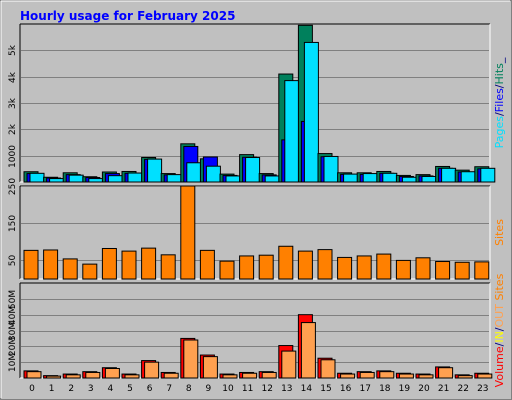  Describe the element at coordinates (13, 261) in the screenshot. I see `y-tick-label: 50` at that location.